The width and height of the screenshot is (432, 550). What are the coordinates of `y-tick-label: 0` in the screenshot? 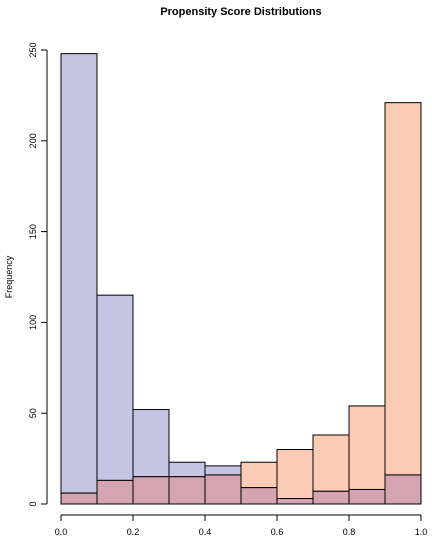 It's located at (33, 503).